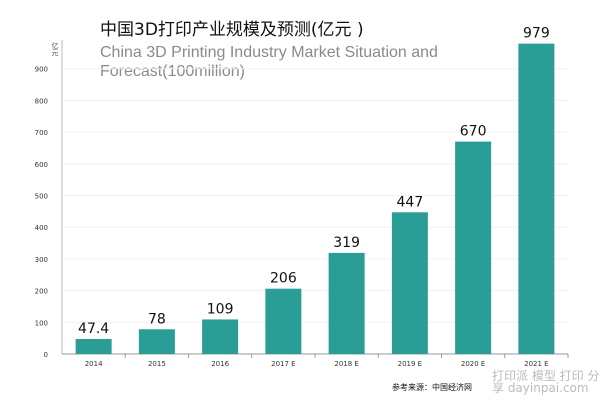 The image size is (605, 408). Describe the element at coordinates (283, 364) in the screenshot. I see `x-tick-label: 2017 E` at that location.